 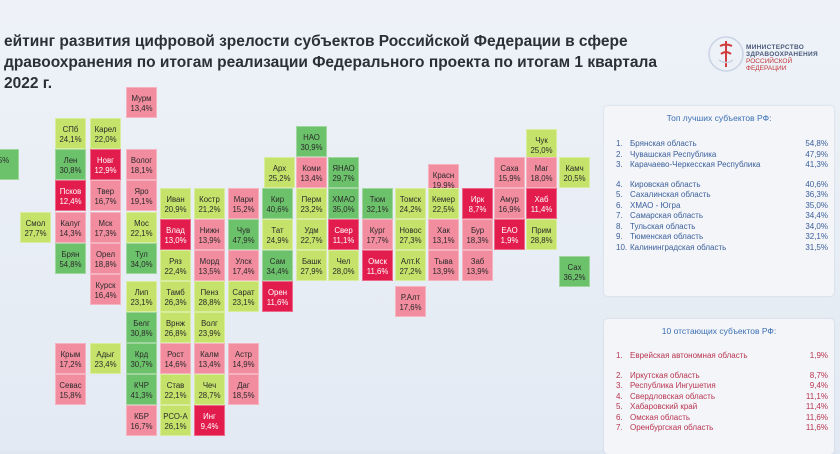 What do you see at coordinates (818, 355) in the screenshot?
I see `ranking-value: 1,9%` at bounding box center [818, 355].